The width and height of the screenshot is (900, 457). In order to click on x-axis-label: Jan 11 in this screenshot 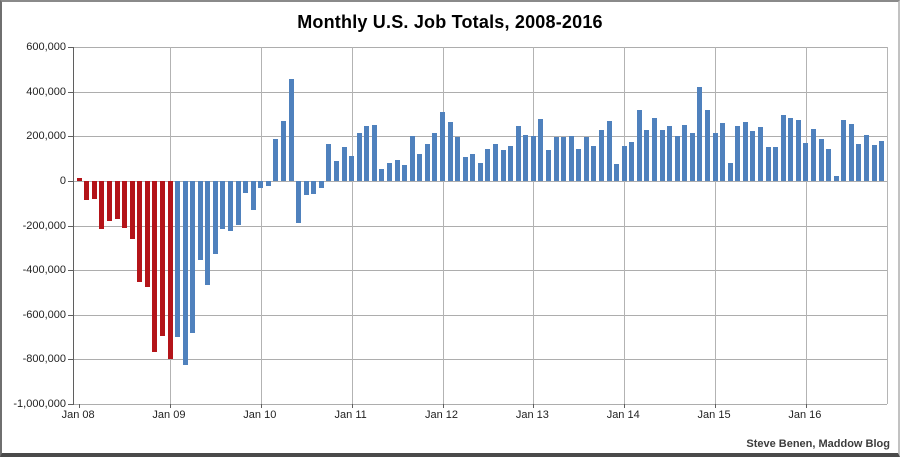, I will do `click(350, 415)`.